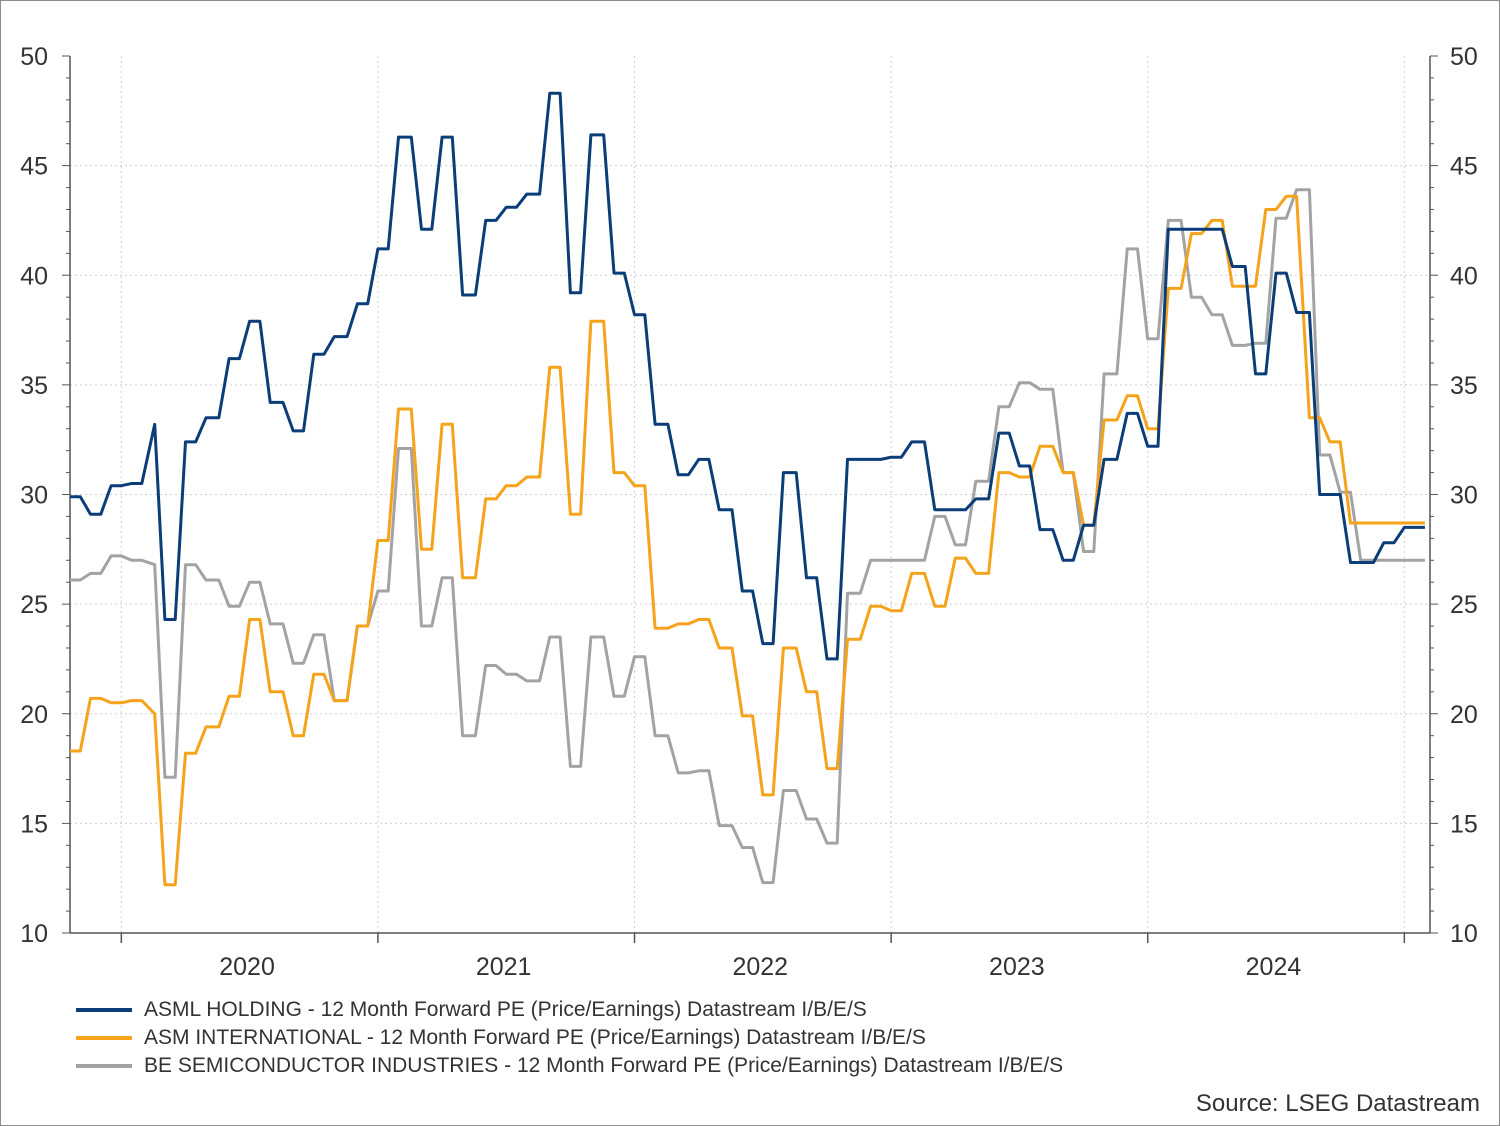 The height and width of the screenshot is (1126, 1500). Describe the element at coordinates (34, 167) in the screenshot. I see `y-tick-label-left: 45` at that location.